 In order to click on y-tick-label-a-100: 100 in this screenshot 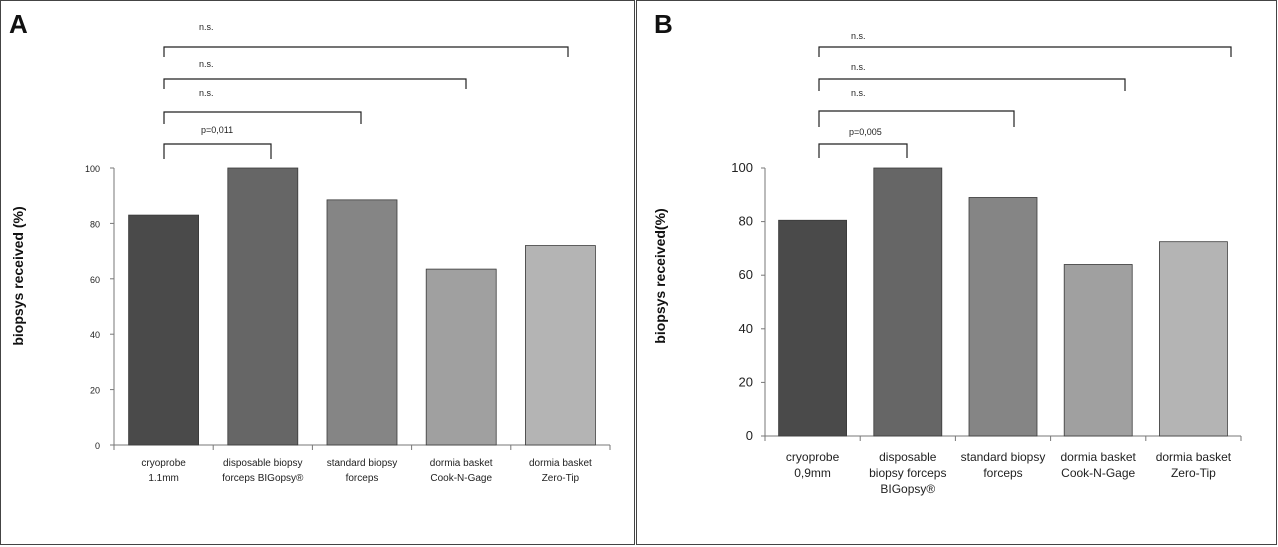, I will do `click(92, 169)`.